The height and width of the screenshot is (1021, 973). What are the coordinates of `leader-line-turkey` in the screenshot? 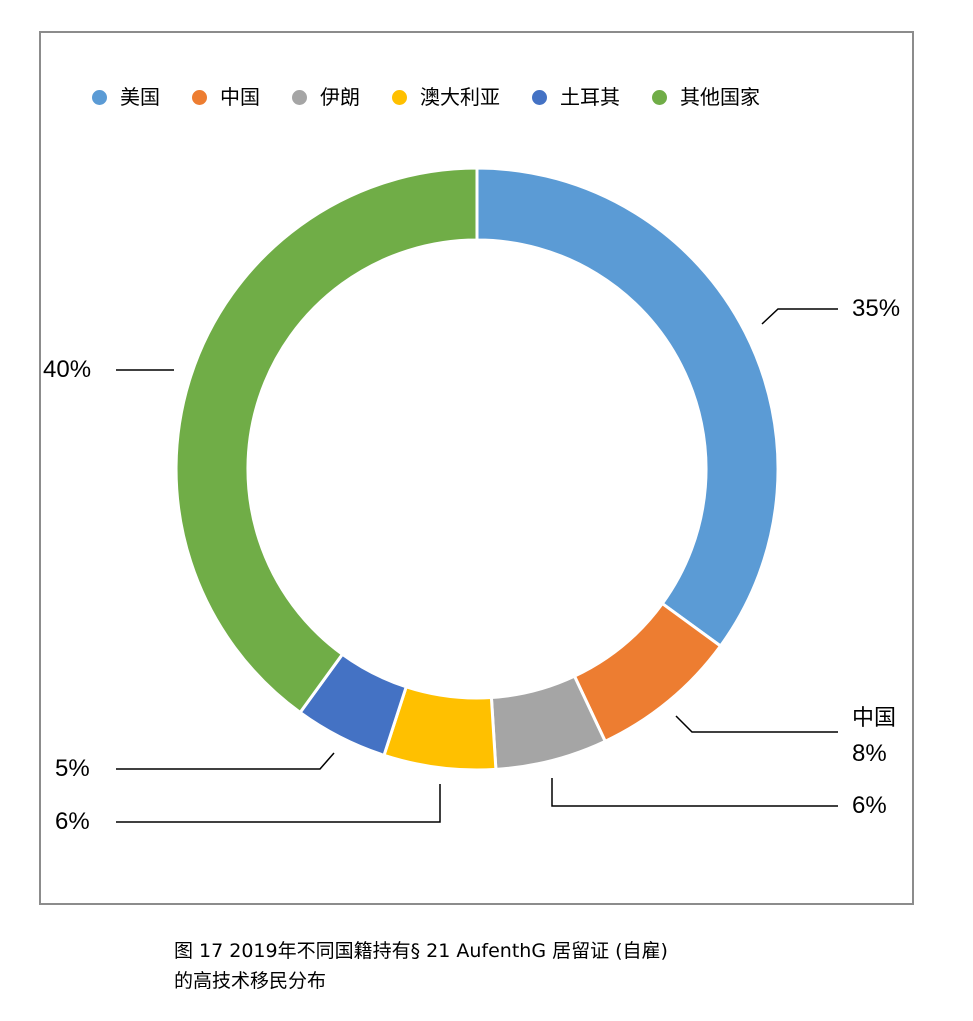 It's located at (225, 761).